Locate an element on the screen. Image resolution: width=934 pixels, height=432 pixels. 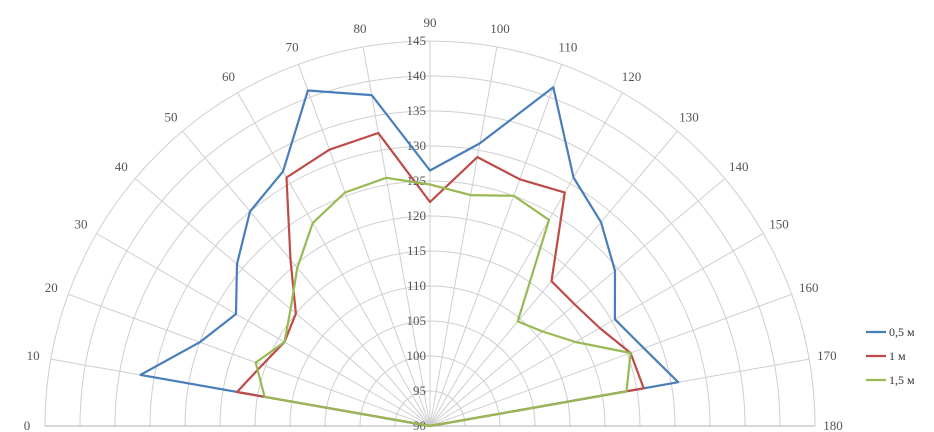
angle-tick-label: 90 is located at coordinates (430, 22).